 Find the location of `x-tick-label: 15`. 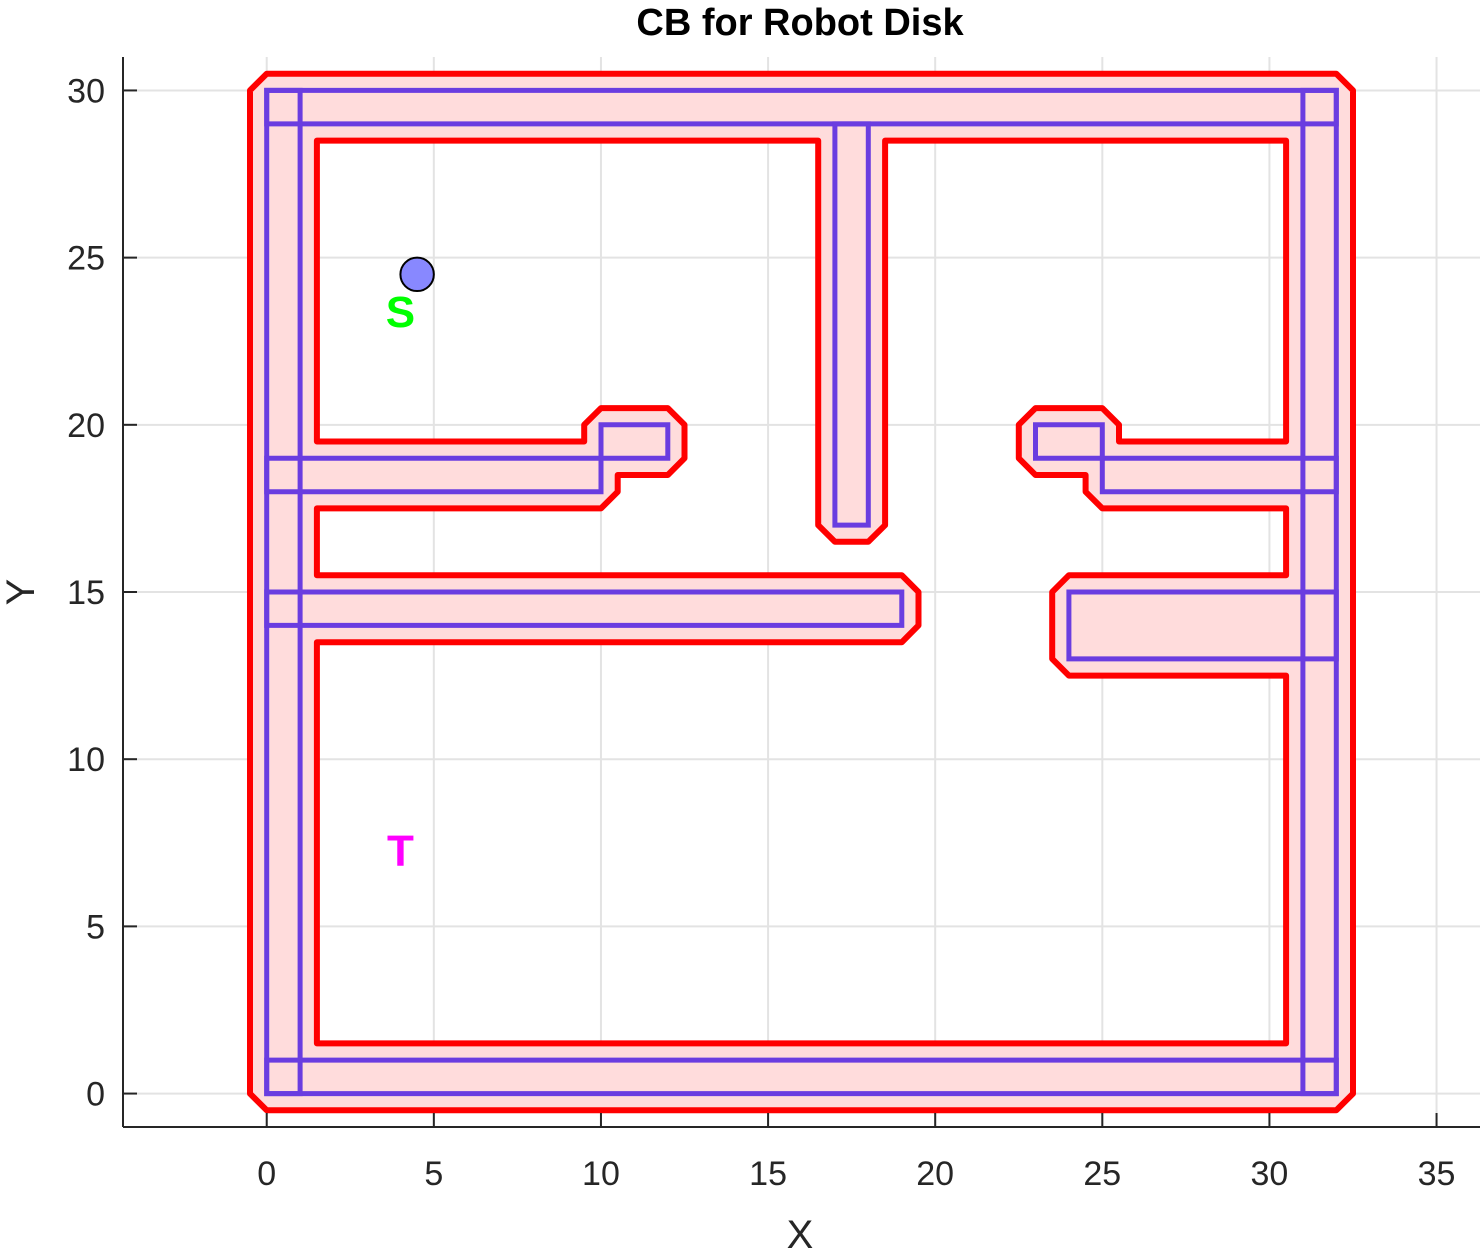

x-tick-label: 15 is located at coordinates (768, 1174).